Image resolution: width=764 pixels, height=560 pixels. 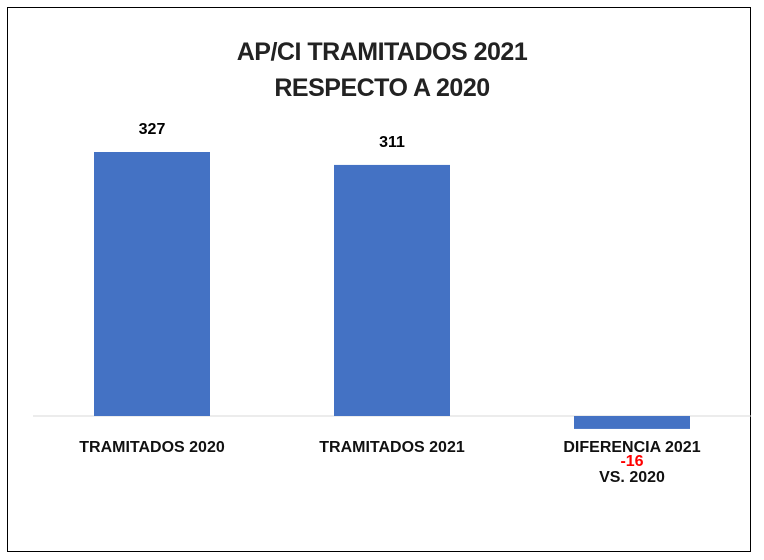 I want to click on x-tick-label: TRAMITADOS 2020, so click(x=152, y=447).